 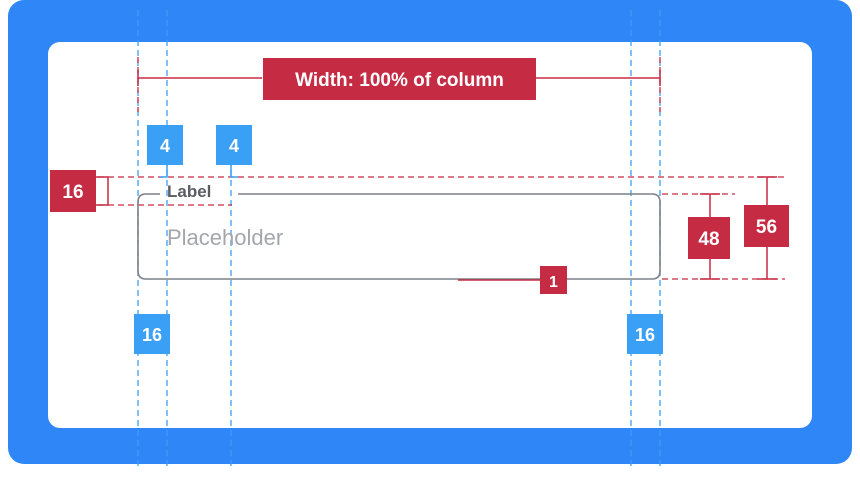 I want to click on field-height-badge-text: 48, so click(x=708, y=239).